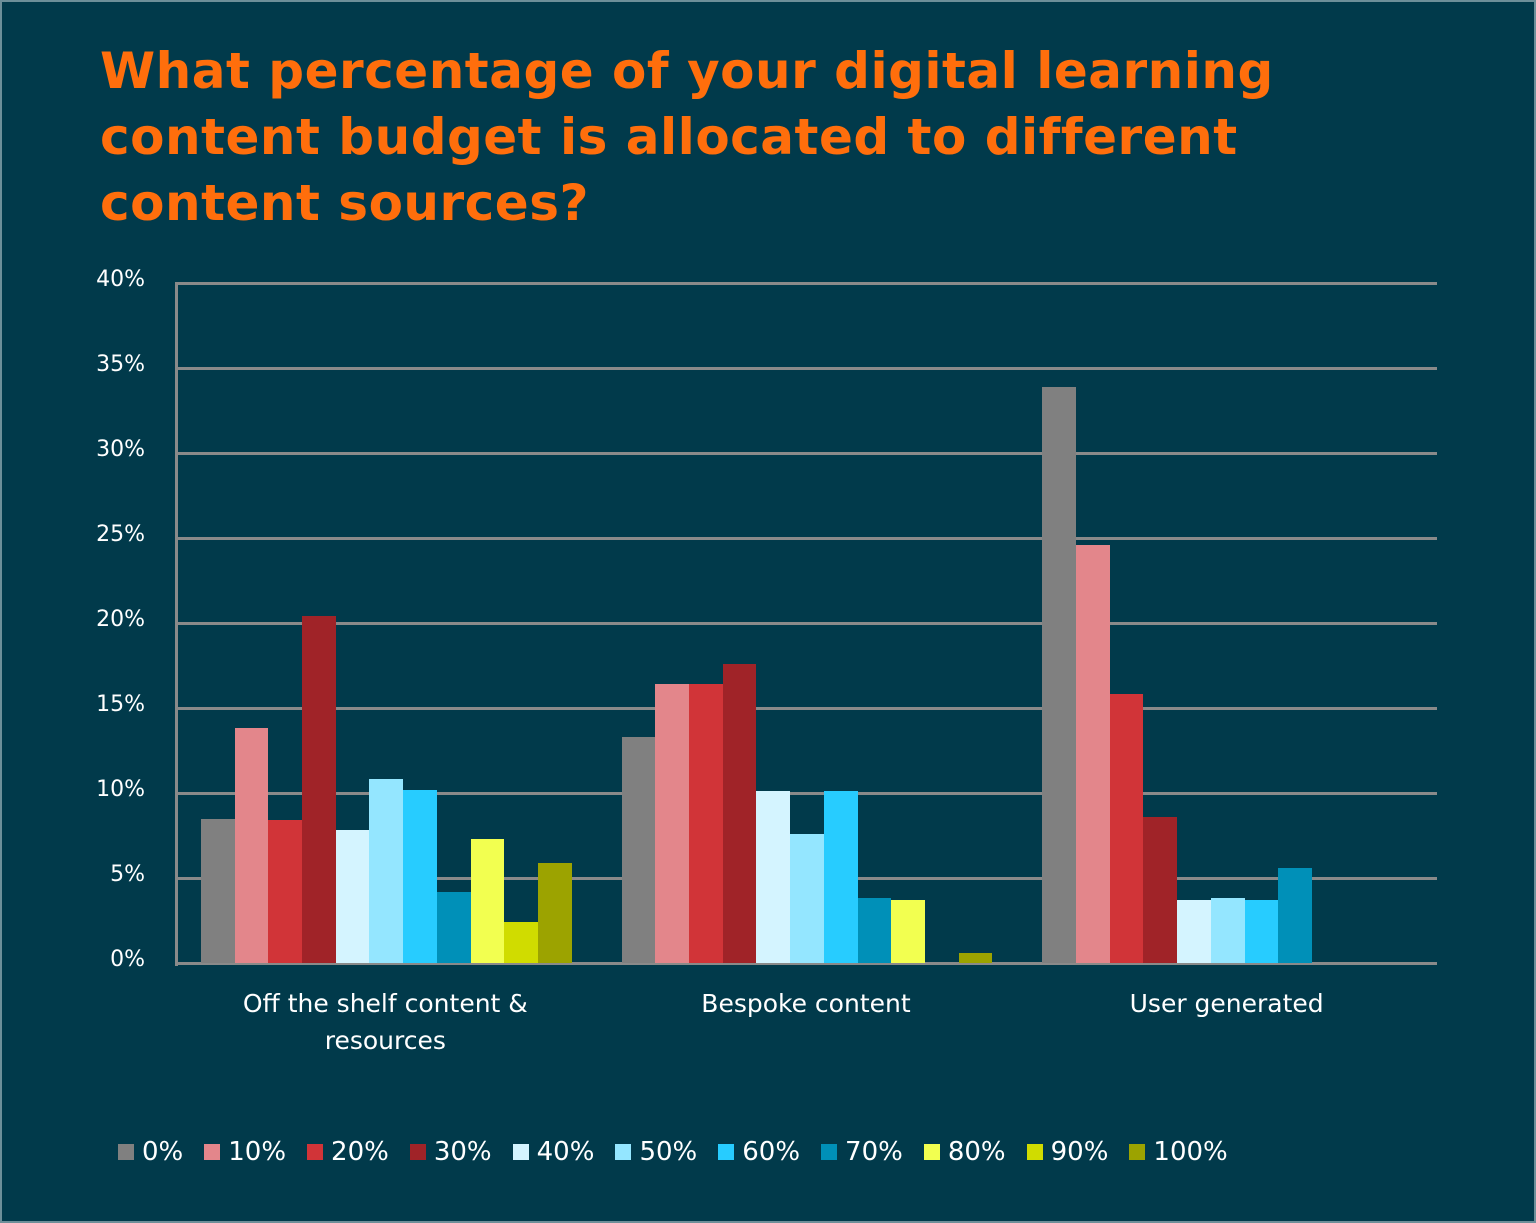  I want to click on legend-item: 100%, so click(1178, 1152).